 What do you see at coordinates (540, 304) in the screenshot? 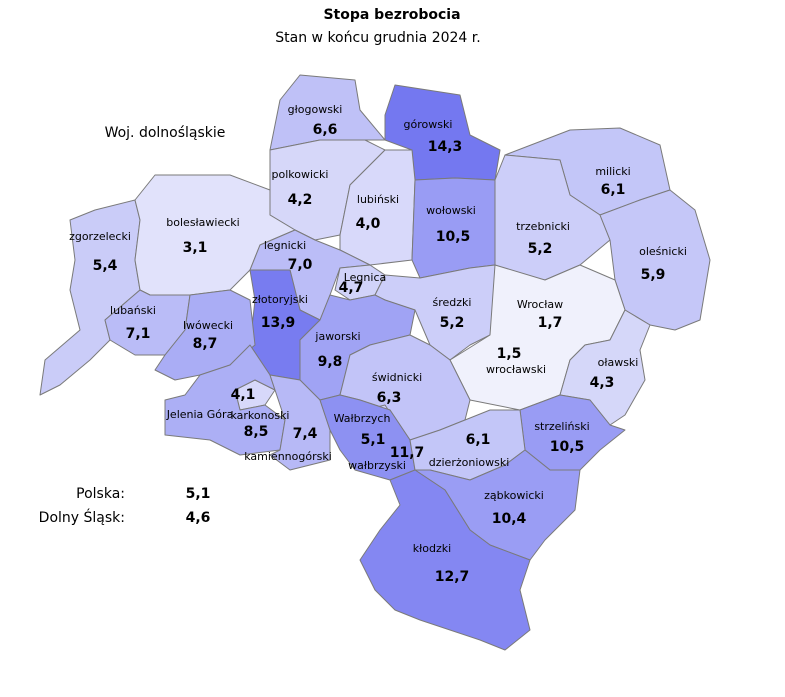
I see `region-name: Wrocław` at bounding box center [540, 304].